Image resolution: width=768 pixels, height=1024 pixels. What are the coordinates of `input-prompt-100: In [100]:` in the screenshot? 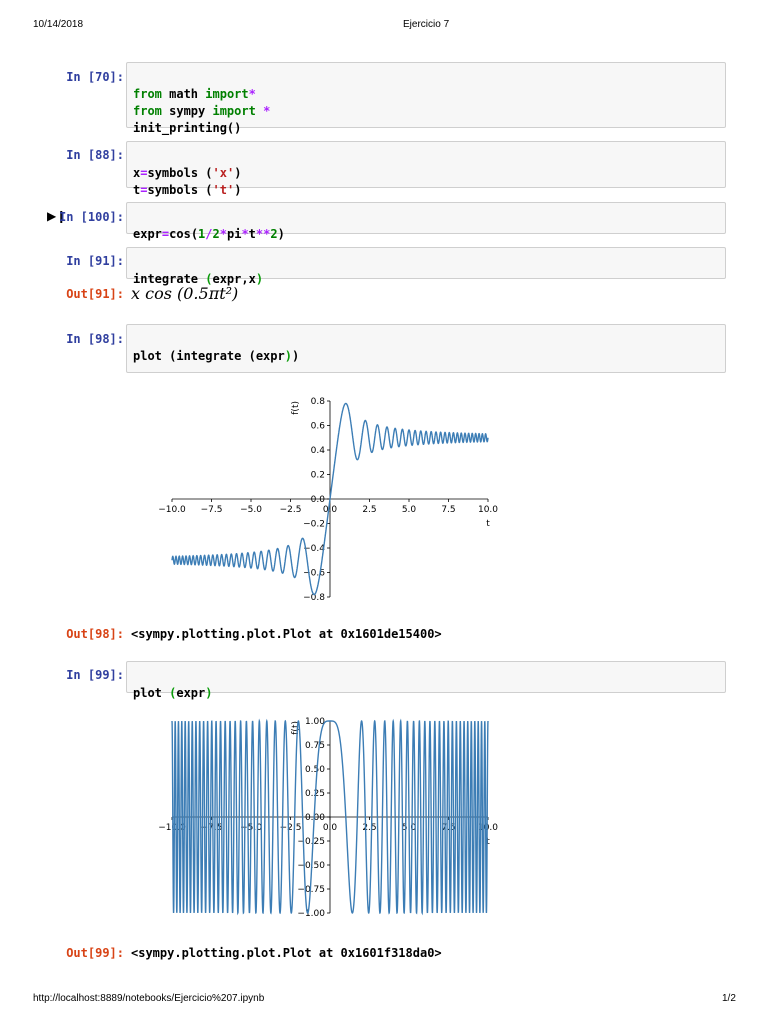 It's located at (91, 217).